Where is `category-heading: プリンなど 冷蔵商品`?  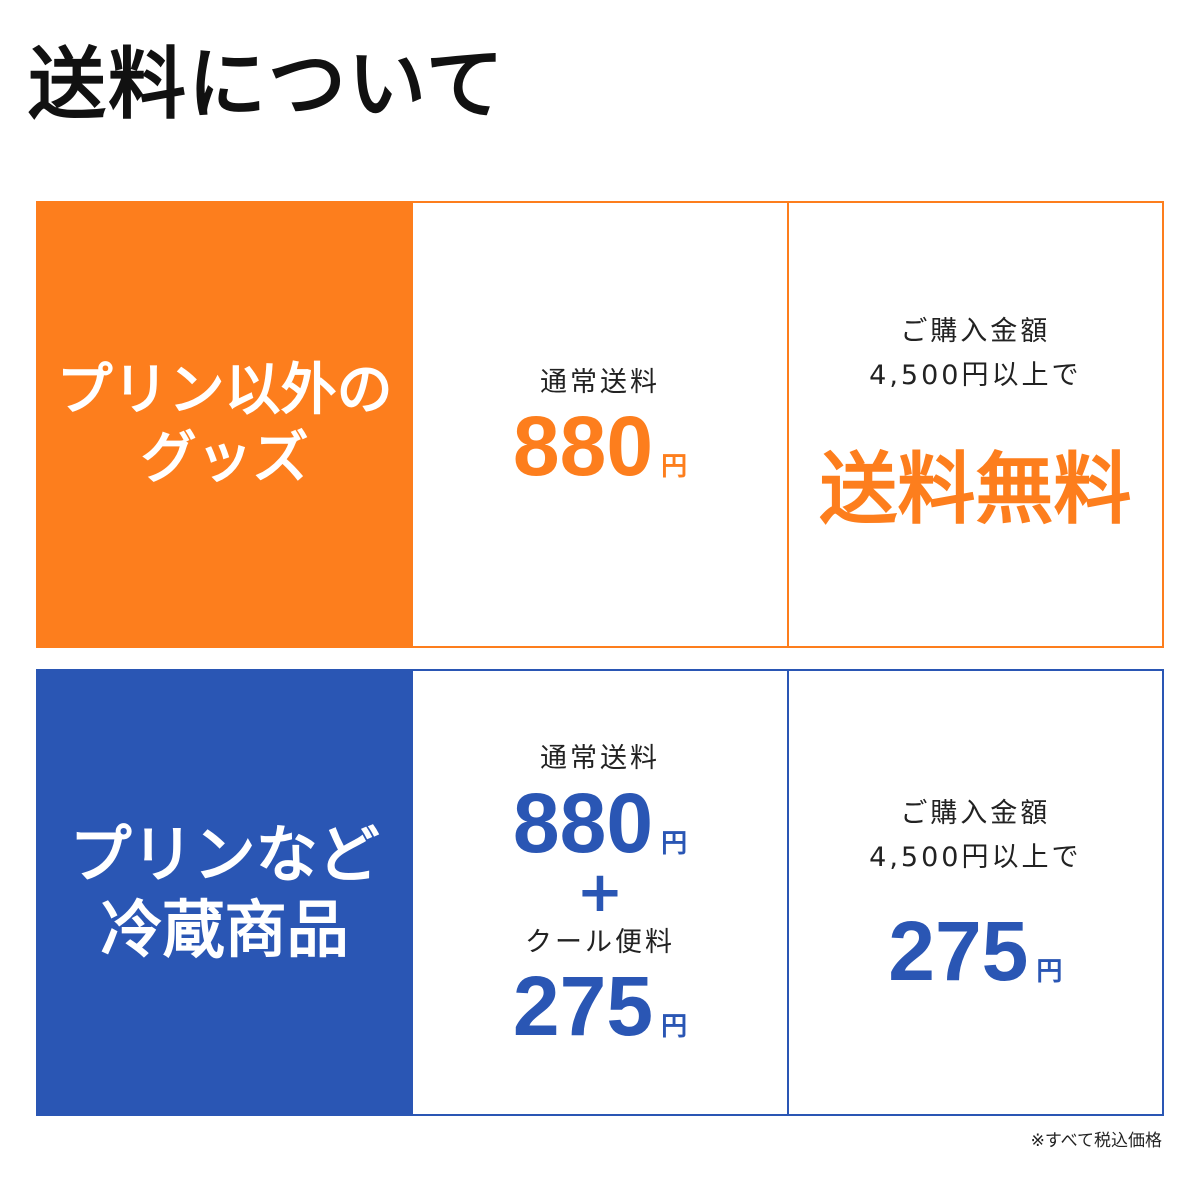
category-heading: プリンなど 冷蔵商品 is located at coordinates (225, 892).